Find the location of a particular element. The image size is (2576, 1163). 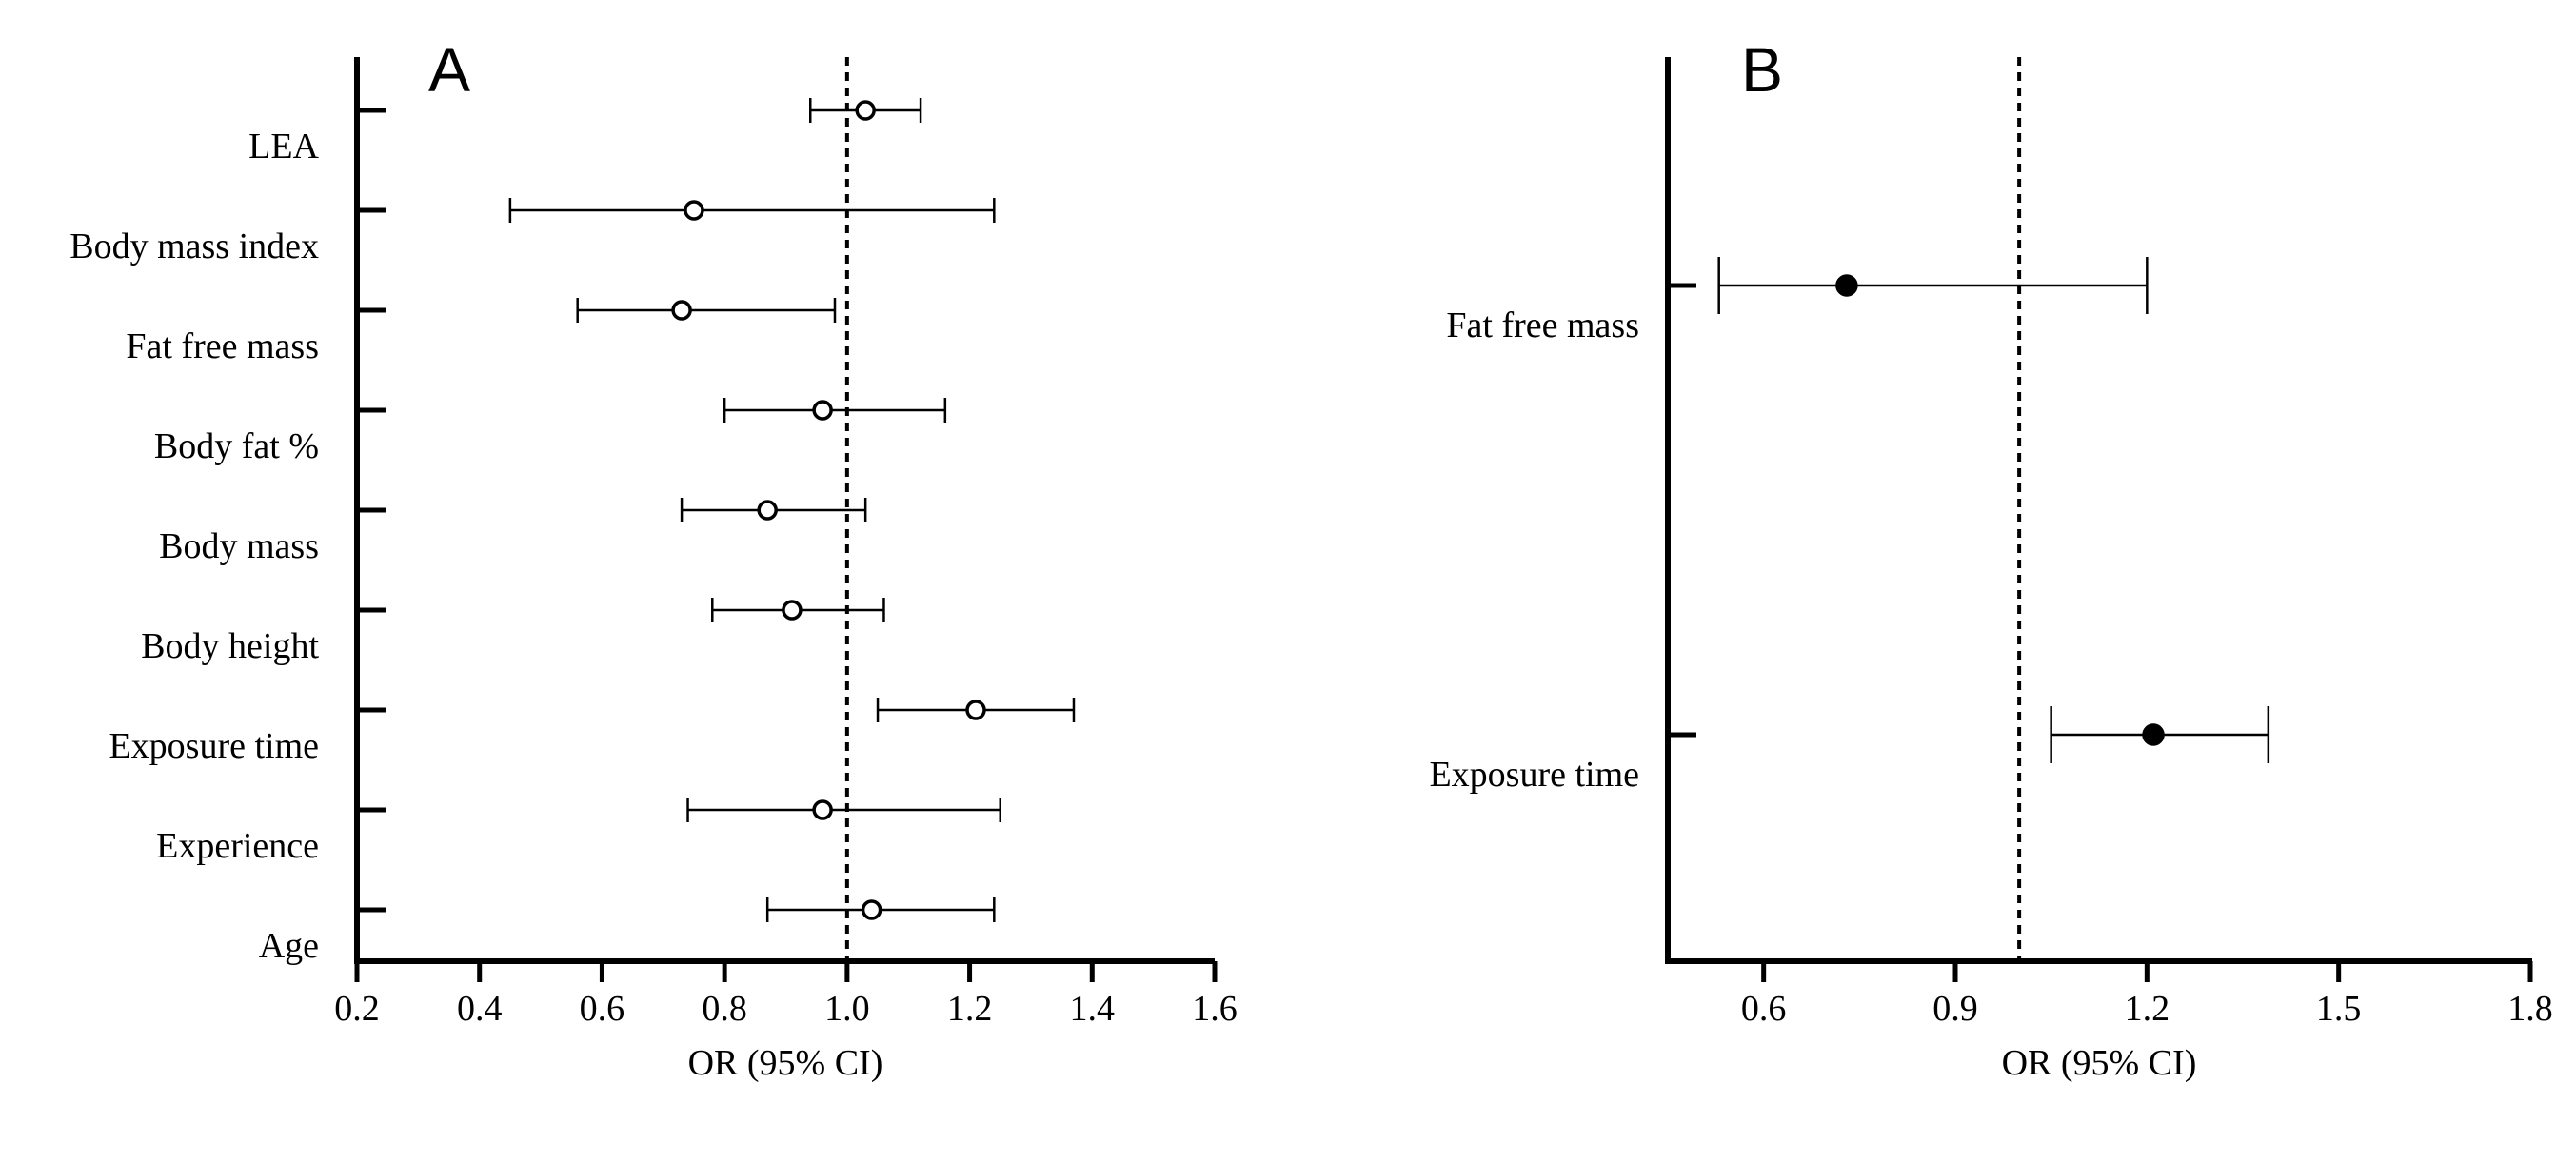

panel-a-x-tick-label: 0.6 is located at coordinates (602, 1009).